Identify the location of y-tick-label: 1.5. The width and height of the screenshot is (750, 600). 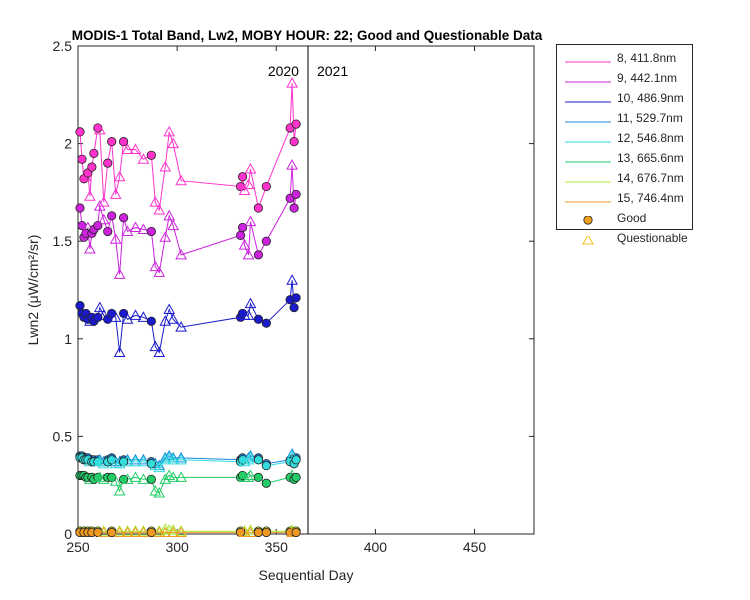
(63, 241).